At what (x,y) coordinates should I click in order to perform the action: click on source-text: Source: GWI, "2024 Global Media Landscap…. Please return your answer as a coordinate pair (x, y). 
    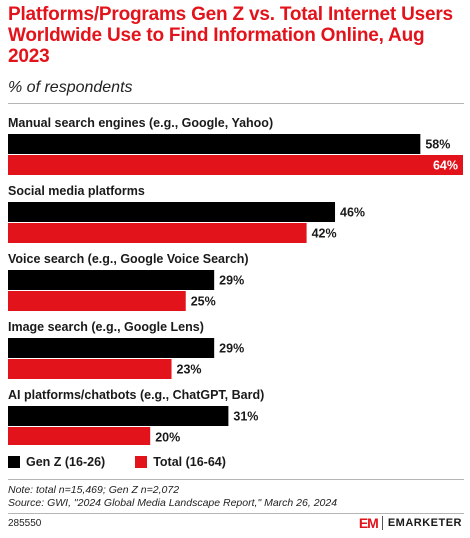
    Looking at the image, I should click on (173, 503).